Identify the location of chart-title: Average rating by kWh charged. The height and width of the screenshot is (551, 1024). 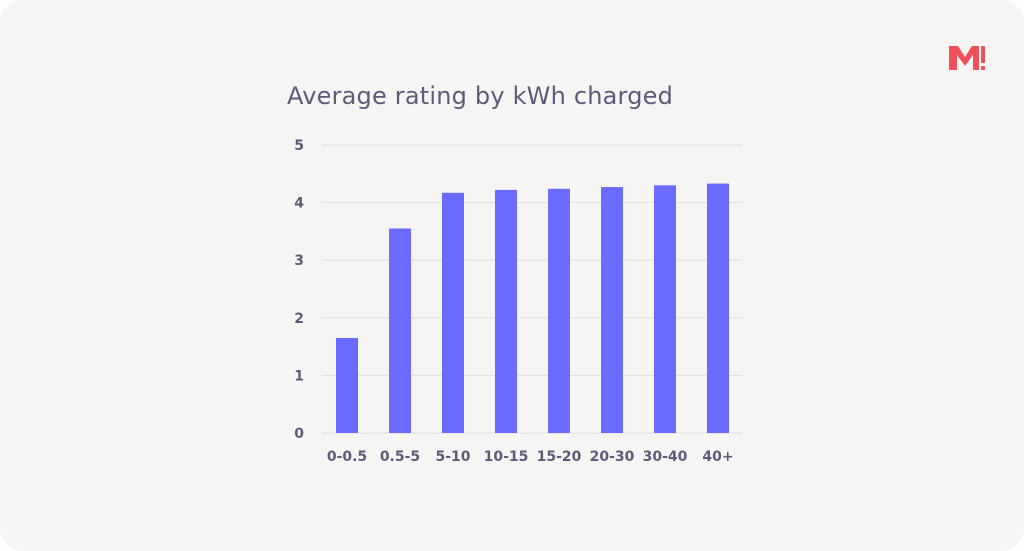
(480, 96).